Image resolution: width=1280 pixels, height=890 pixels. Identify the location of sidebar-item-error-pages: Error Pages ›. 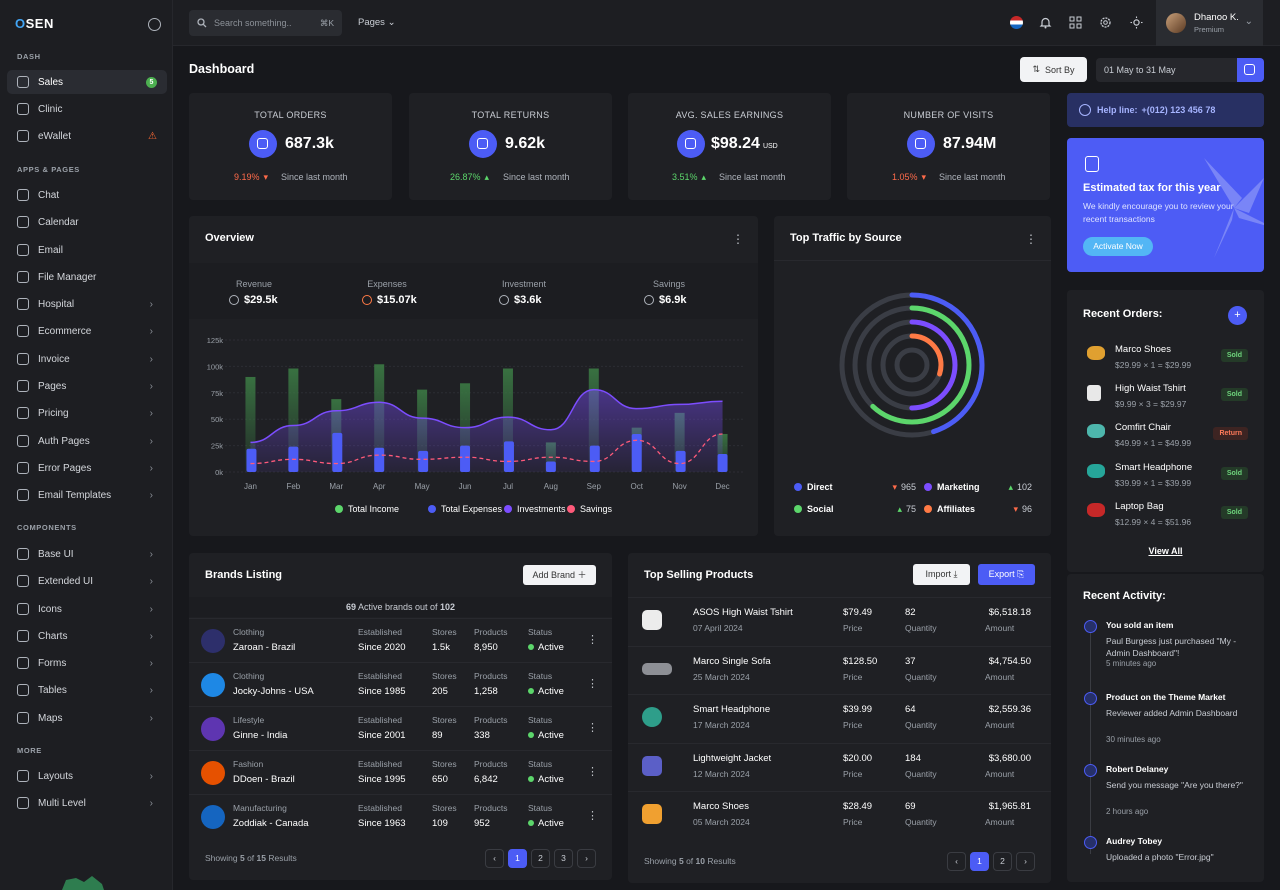
(87, 468).